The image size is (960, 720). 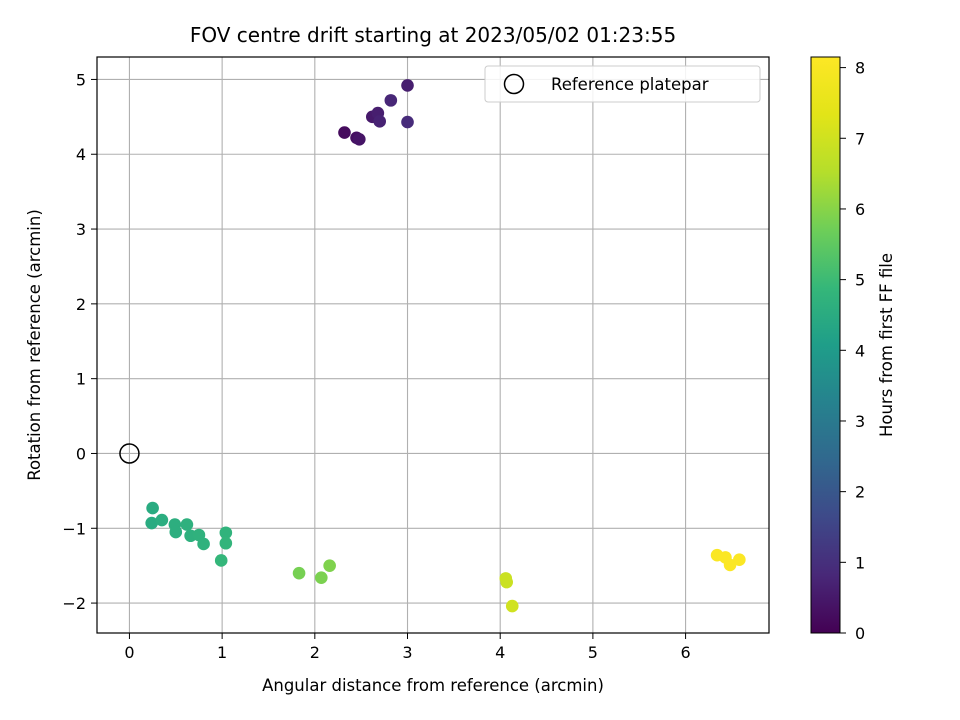 I want to click on reference-platepar-marker, so click(x=129, y=453).